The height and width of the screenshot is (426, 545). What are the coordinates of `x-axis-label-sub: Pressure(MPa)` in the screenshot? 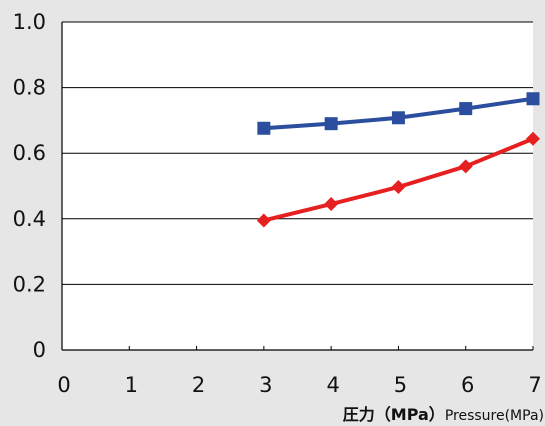 It's located at (494, 416).